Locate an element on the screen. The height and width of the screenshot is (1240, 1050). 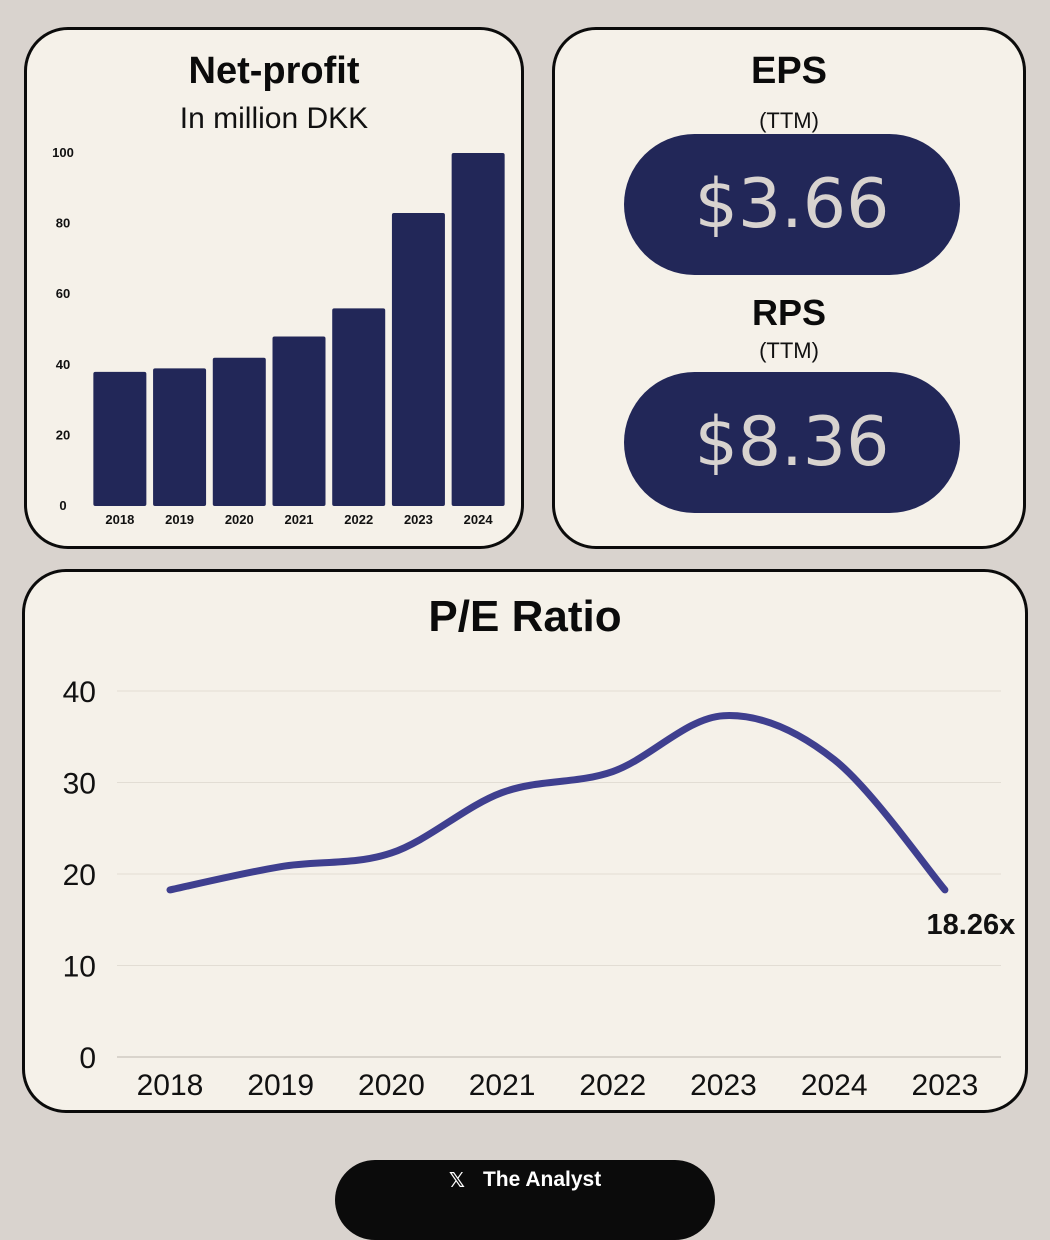
rps-title: RPS is located at coordinates (789, 313).